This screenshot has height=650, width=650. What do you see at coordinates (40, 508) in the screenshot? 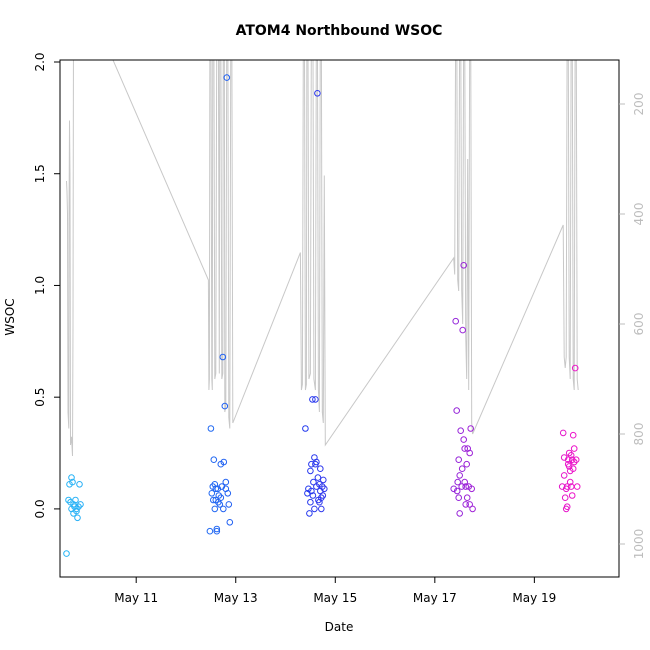
I see `y-tick-label: 0.0` at bounding box center [40, 508].